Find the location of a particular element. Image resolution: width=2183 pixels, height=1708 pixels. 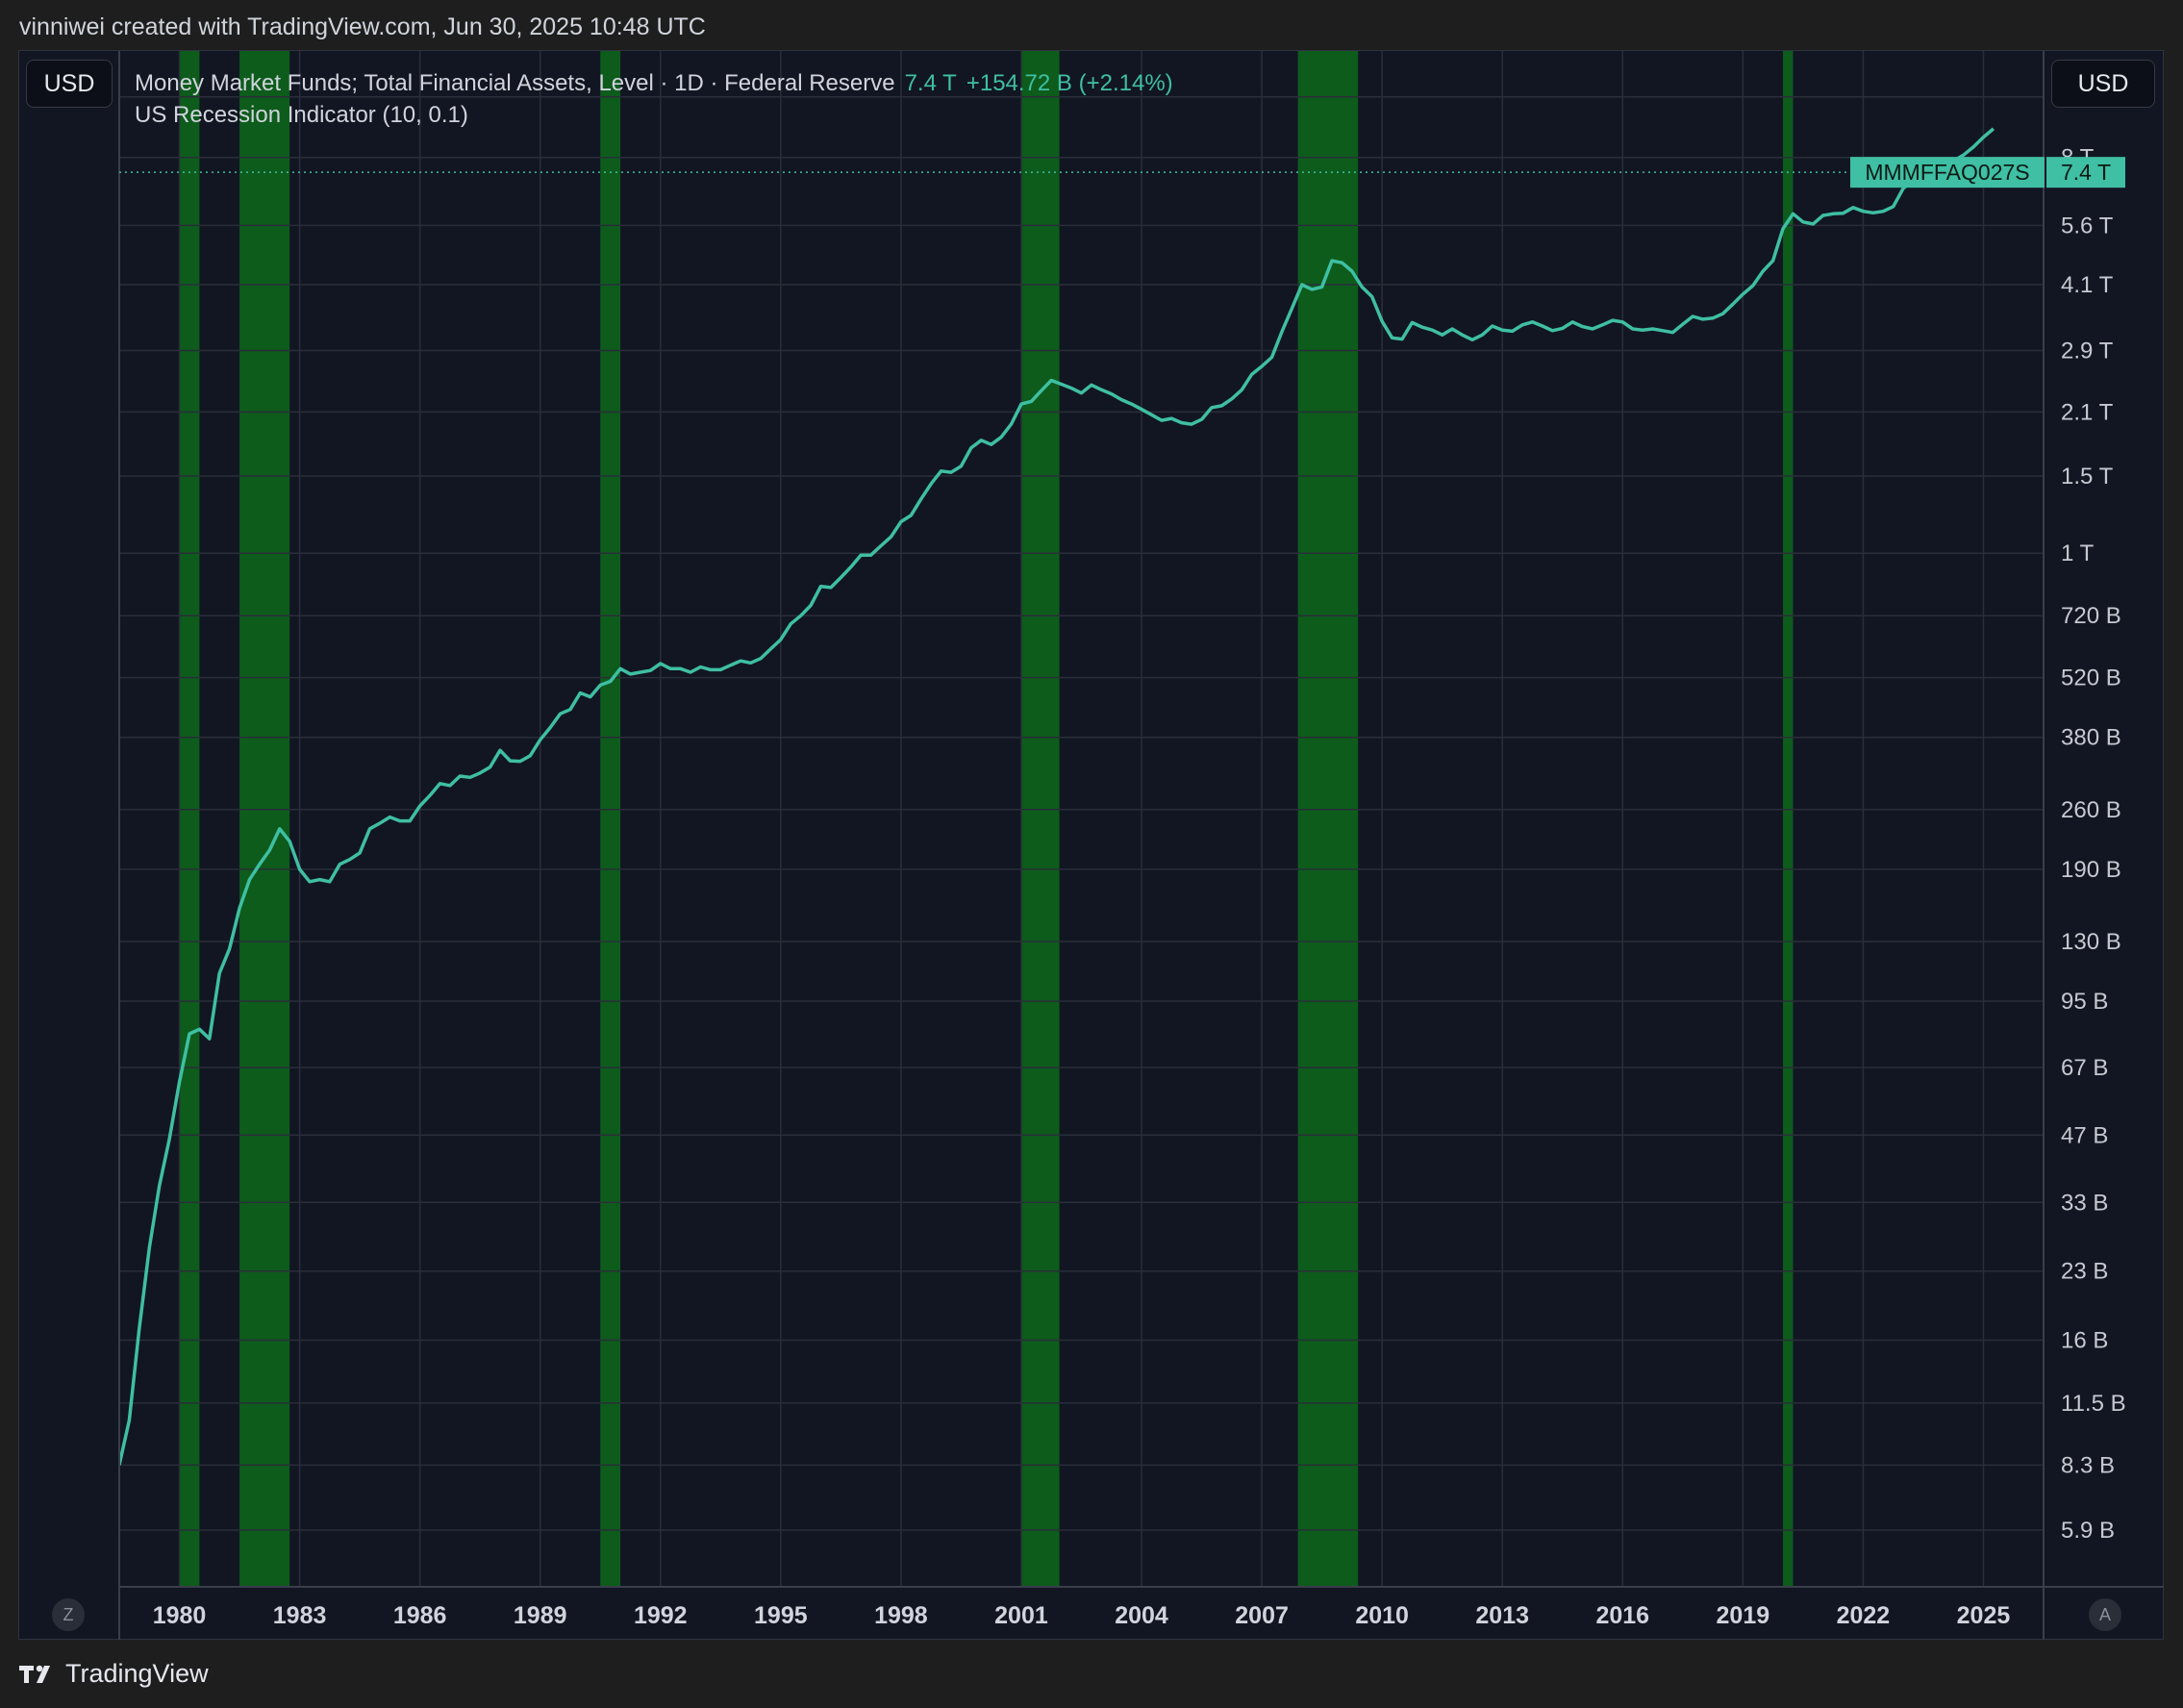

y-tick-label: 380 B is located at coordinates (2091, 738).